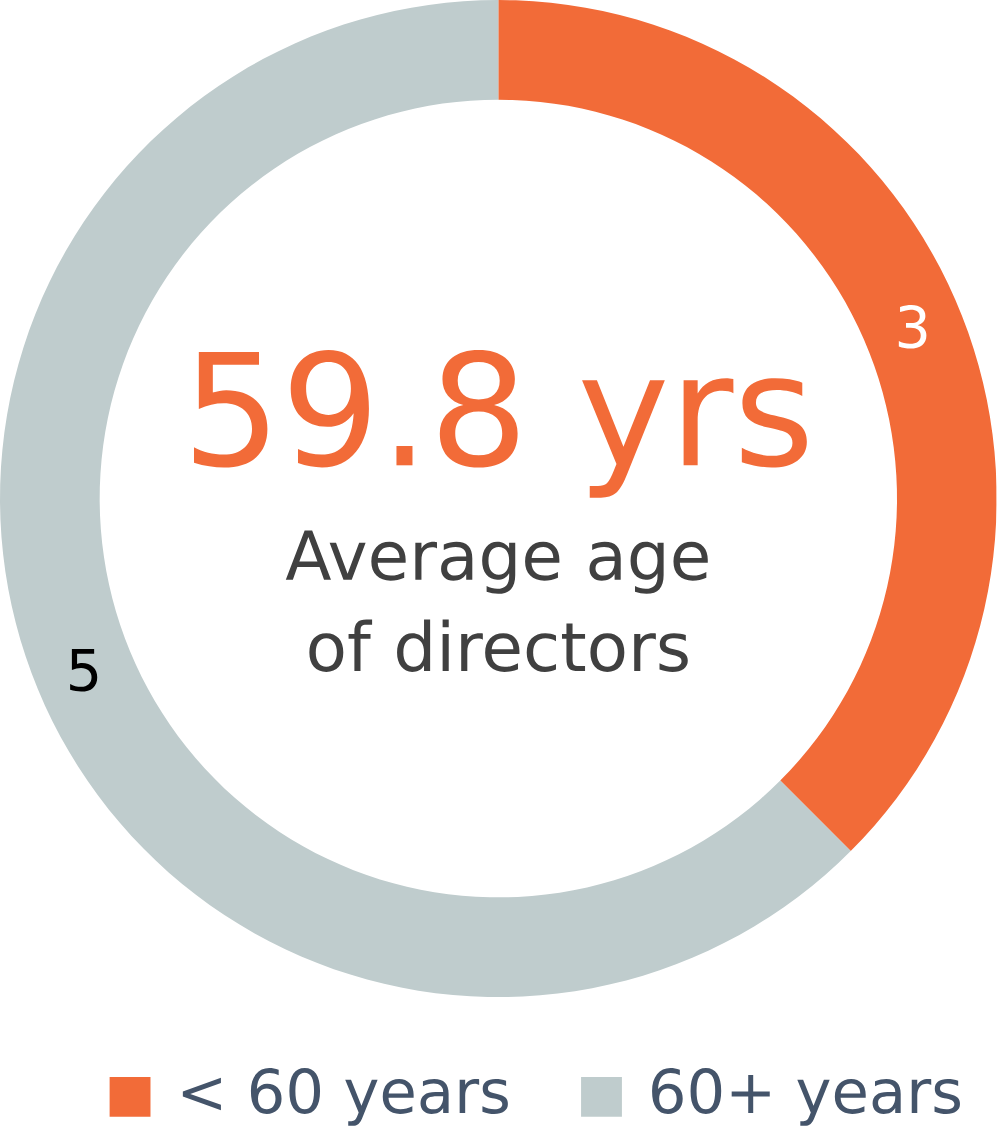  Describe the element at coordinates (346, 1096) in the screenshot. I see `legend-label: < 60 years` at that location.